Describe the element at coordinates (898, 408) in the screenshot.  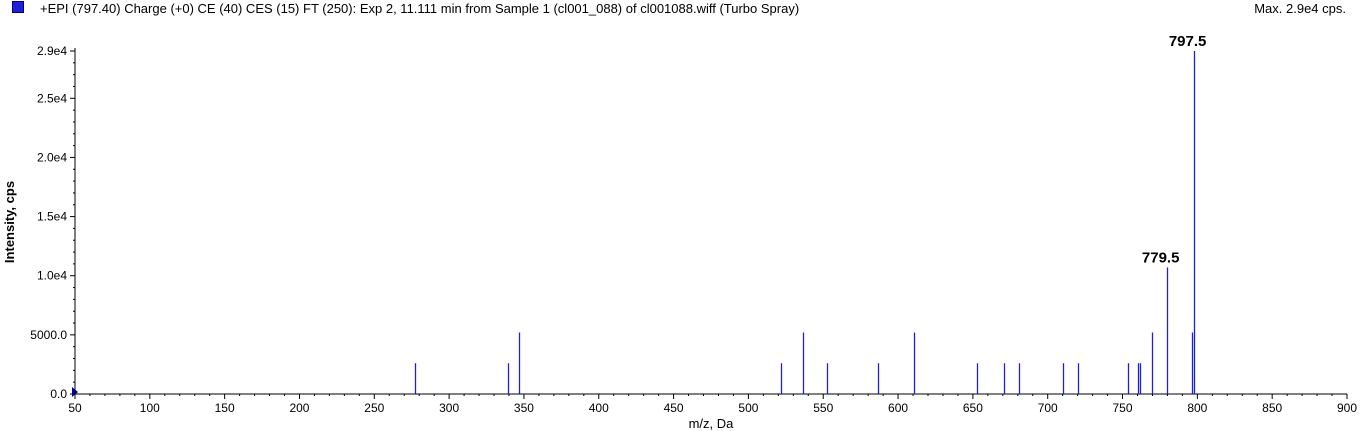
I see `x-tick-label: 600` at that location.